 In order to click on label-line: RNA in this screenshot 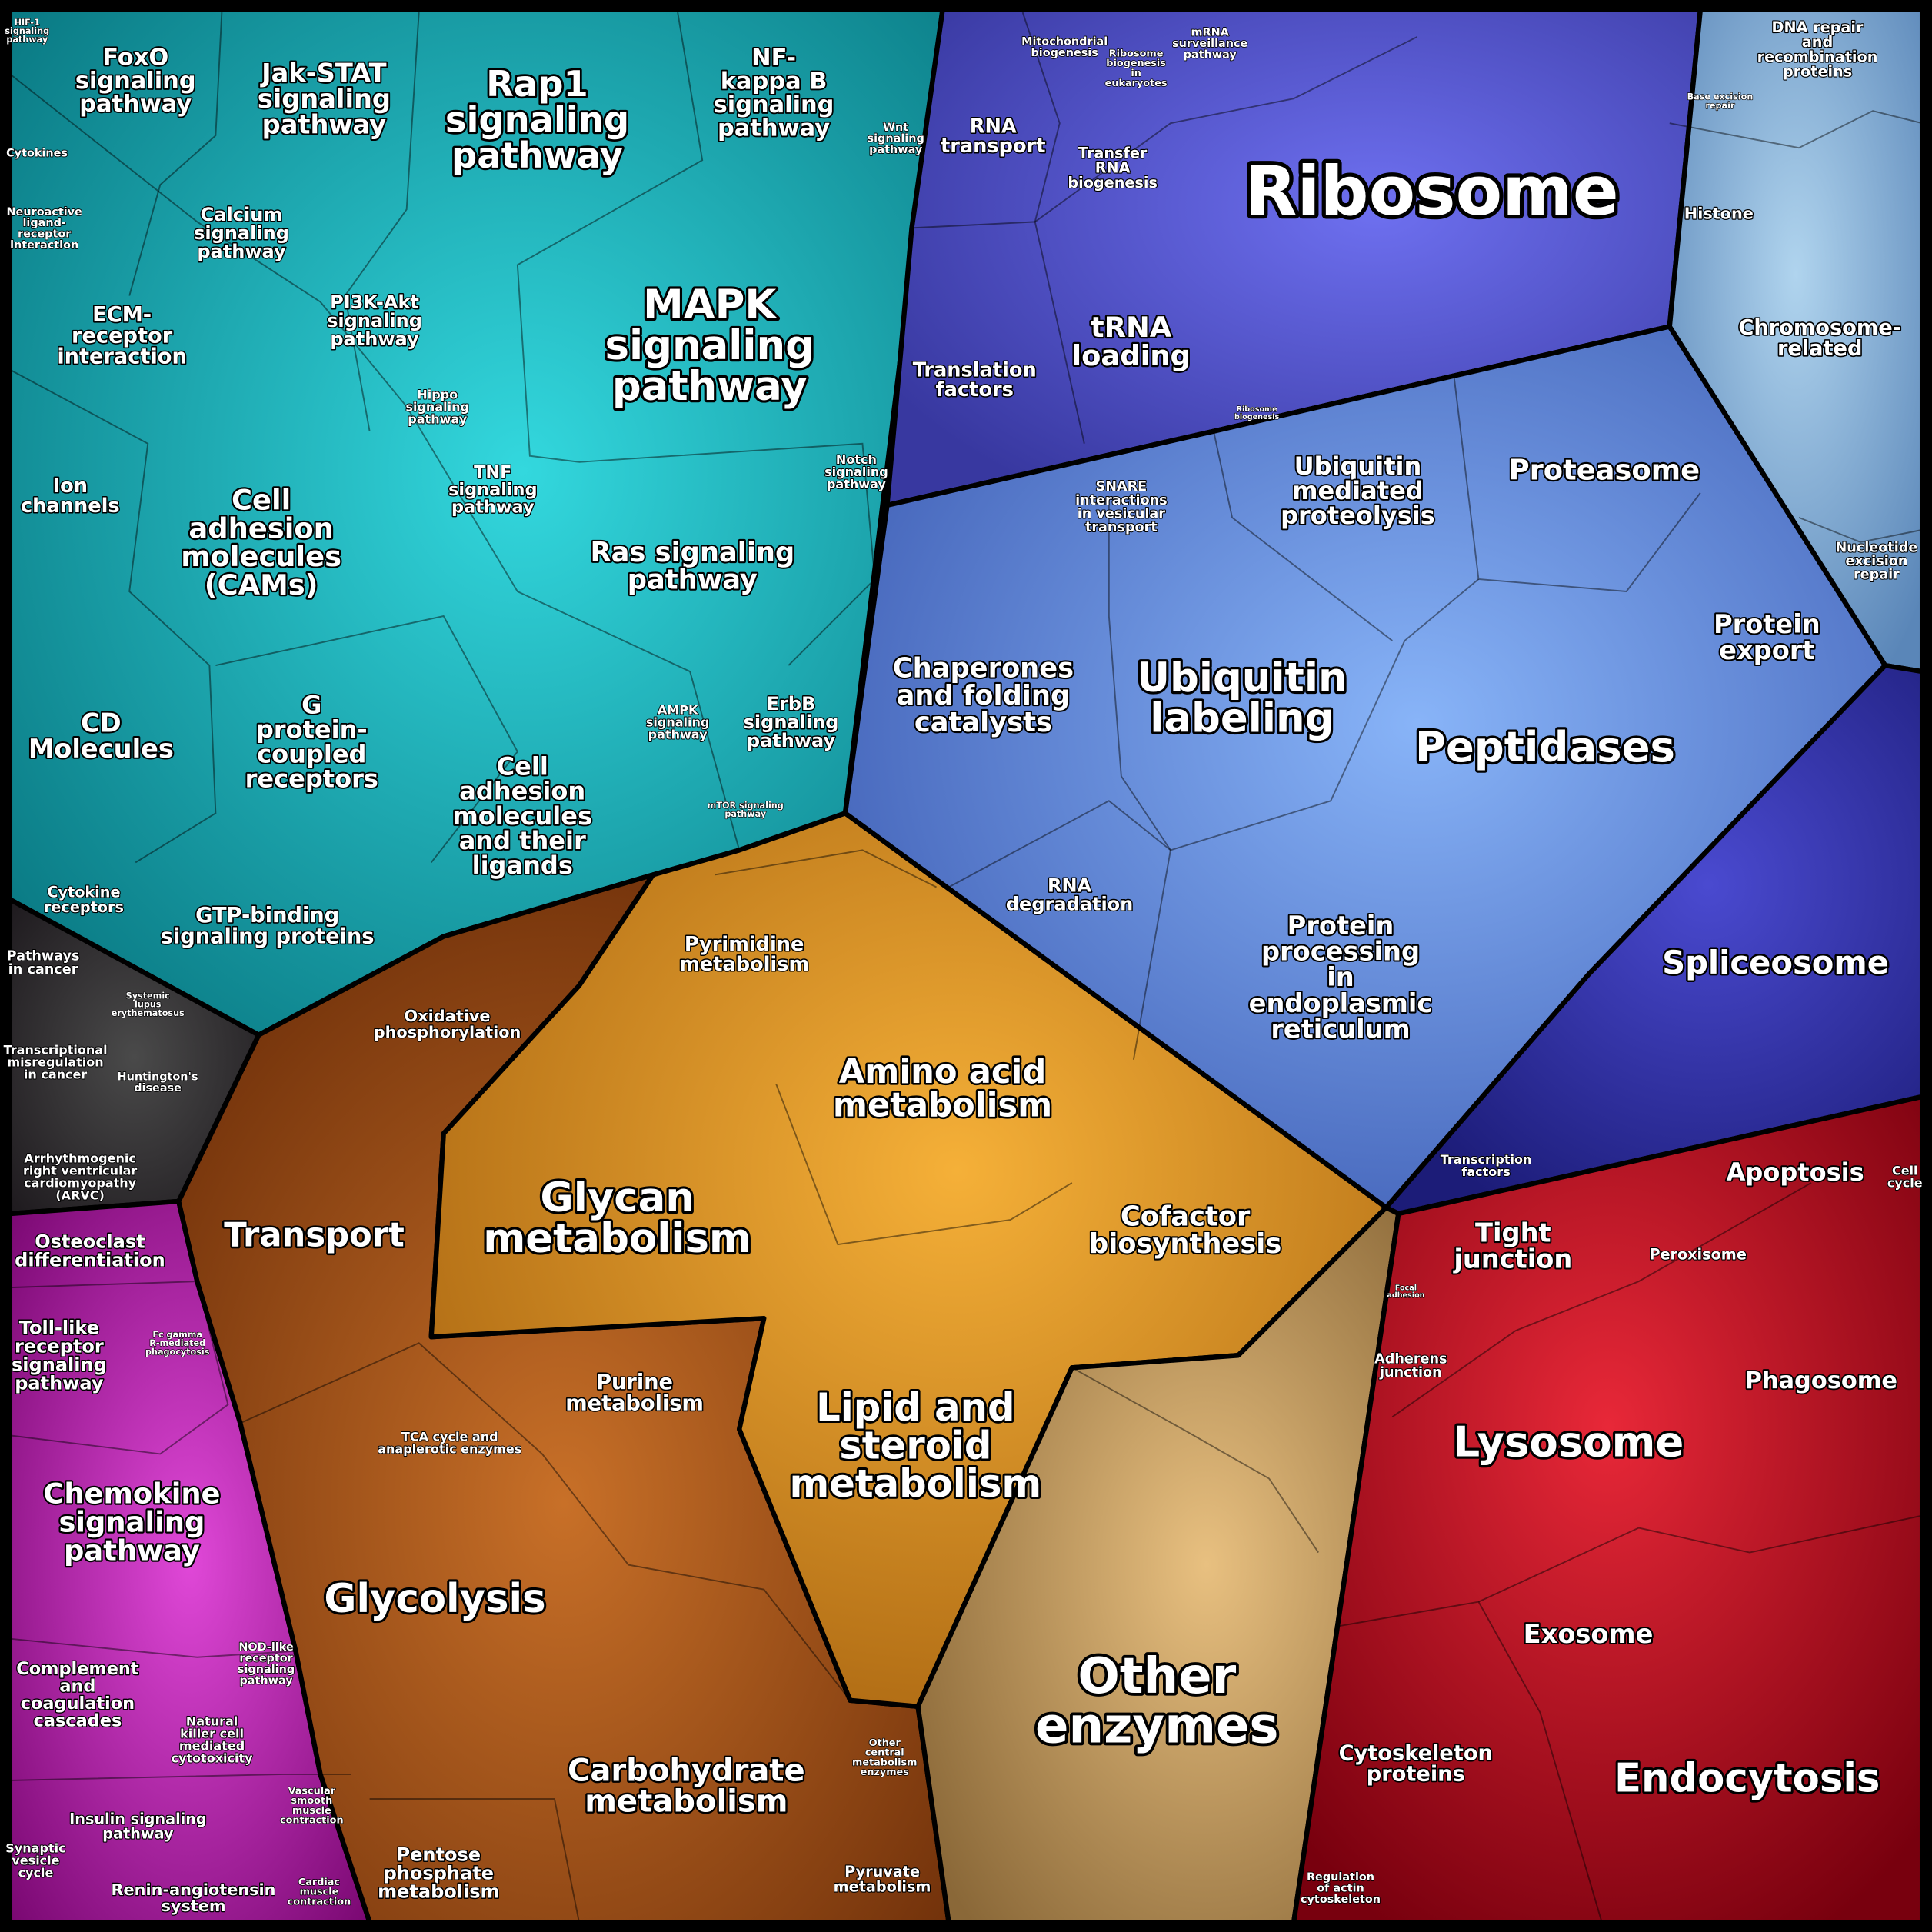, I will do `click(1113, 168)`.